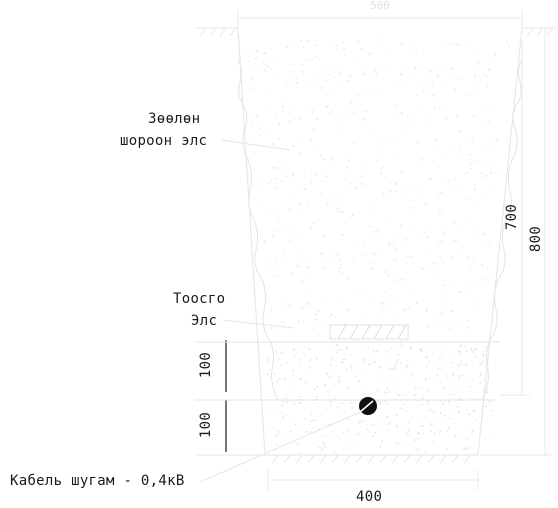  What do you see at coordinates (536, 239) in the screenshot?
I see `depth-total-label: 800` at bounding box center [536, 239].